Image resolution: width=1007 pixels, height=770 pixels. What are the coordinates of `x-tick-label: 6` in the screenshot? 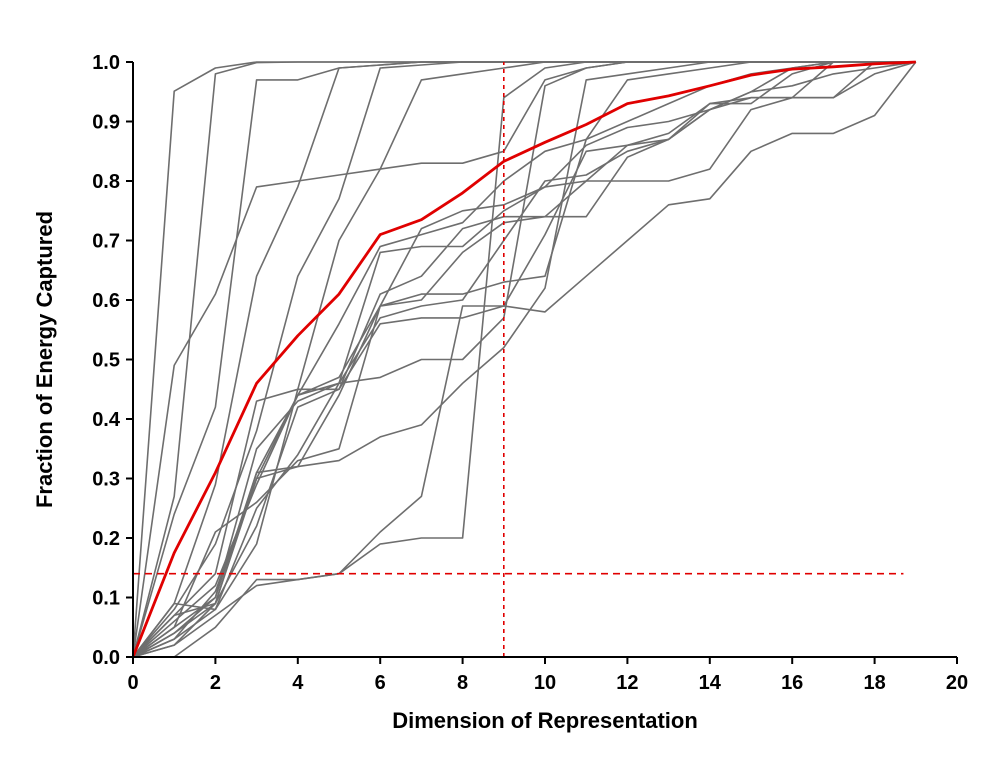 It's located at (380, 683).